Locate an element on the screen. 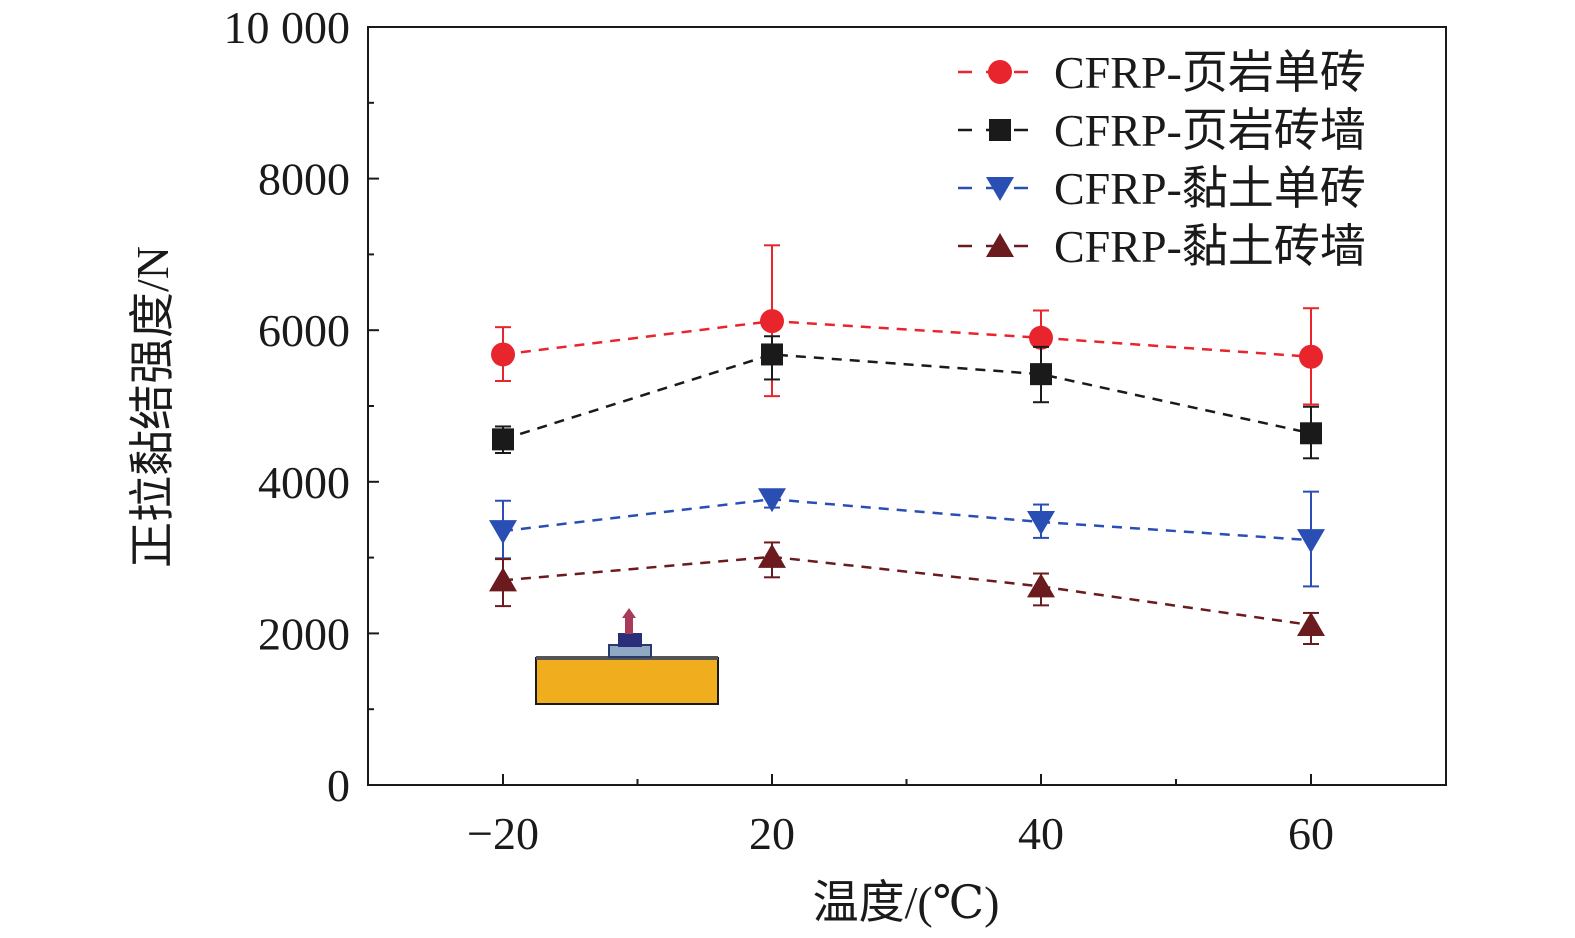 The width and height of the screenshot is (1575, 938). pull-test-specimen-icon is located at coordinates (627, 656).